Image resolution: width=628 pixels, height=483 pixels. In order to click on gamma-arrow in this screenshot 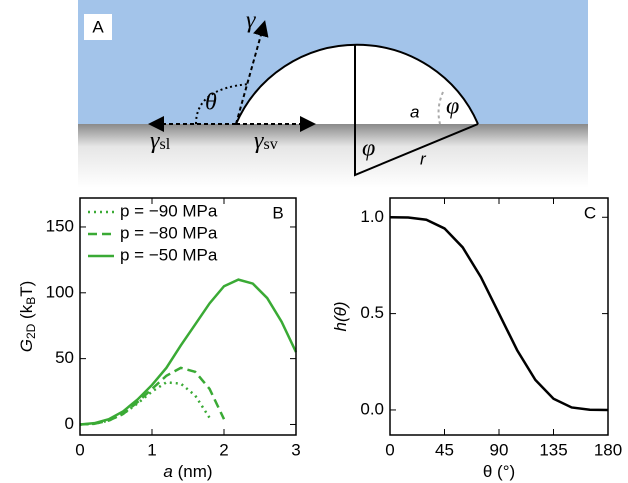, I will do `click(252, 72)`.